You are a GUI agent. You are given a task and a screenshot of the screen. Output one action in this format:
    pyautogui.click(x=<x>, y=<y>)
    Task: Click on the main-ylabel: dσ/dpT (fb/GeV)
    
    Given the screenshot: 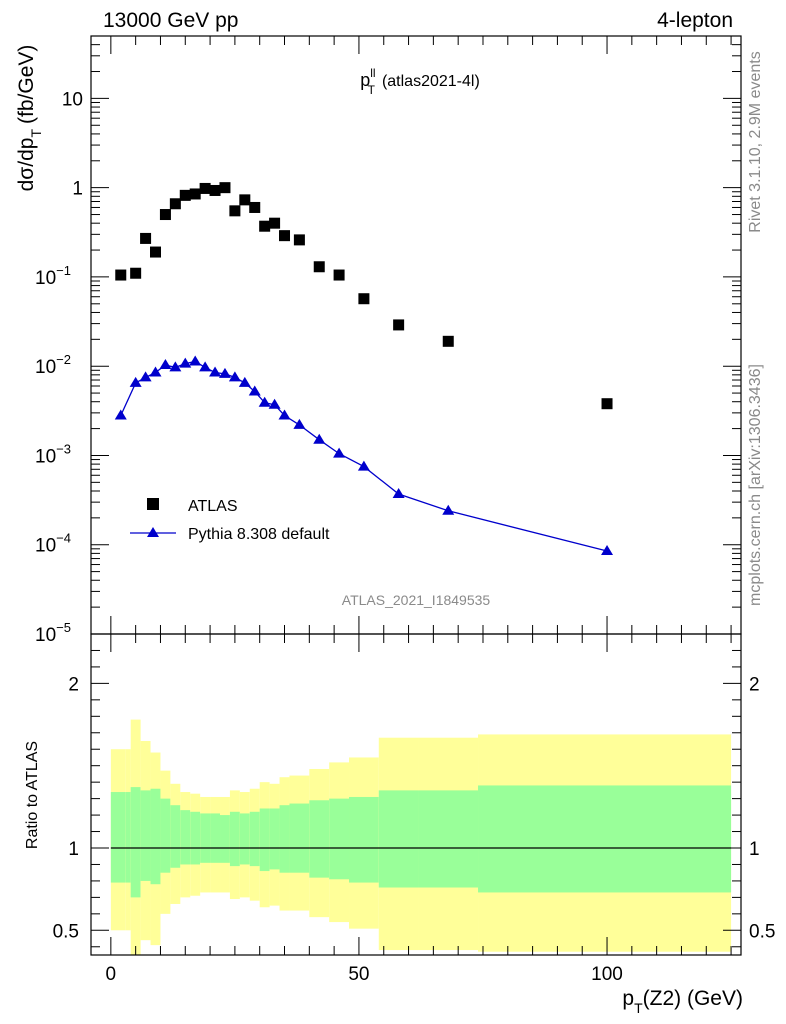 What is the action you would take?
    pyautogui.click(x=29, y=118)
    